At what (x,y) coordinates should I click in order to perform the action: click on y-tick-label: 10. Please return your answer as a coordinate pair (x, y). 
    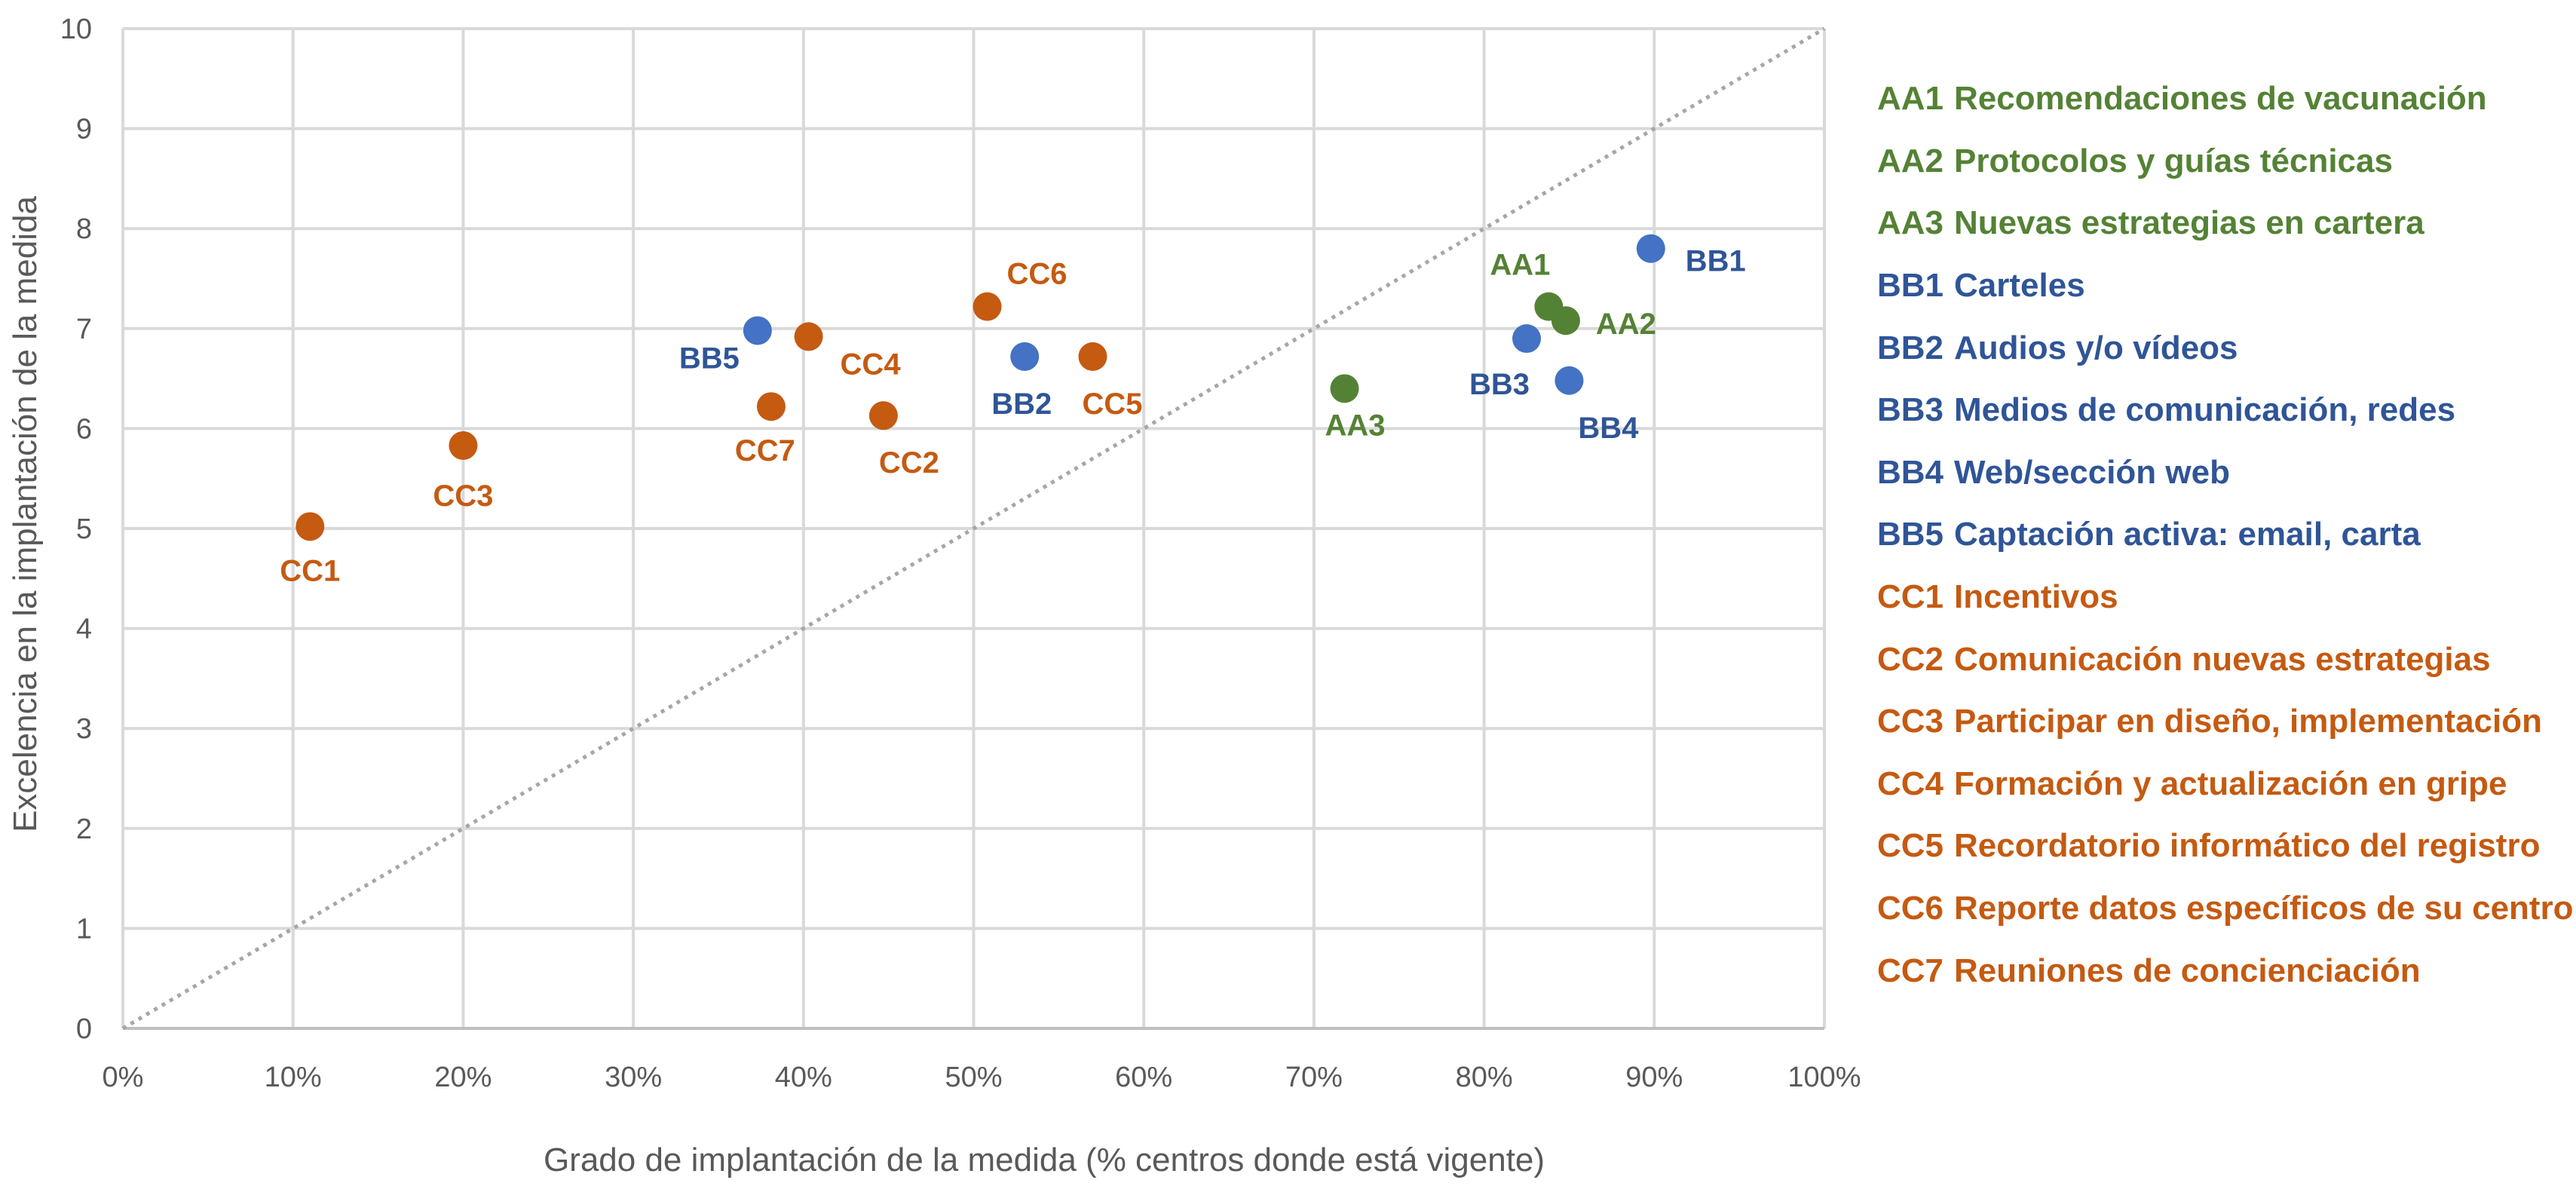
    Looking at the image, I should click on (76, 29).